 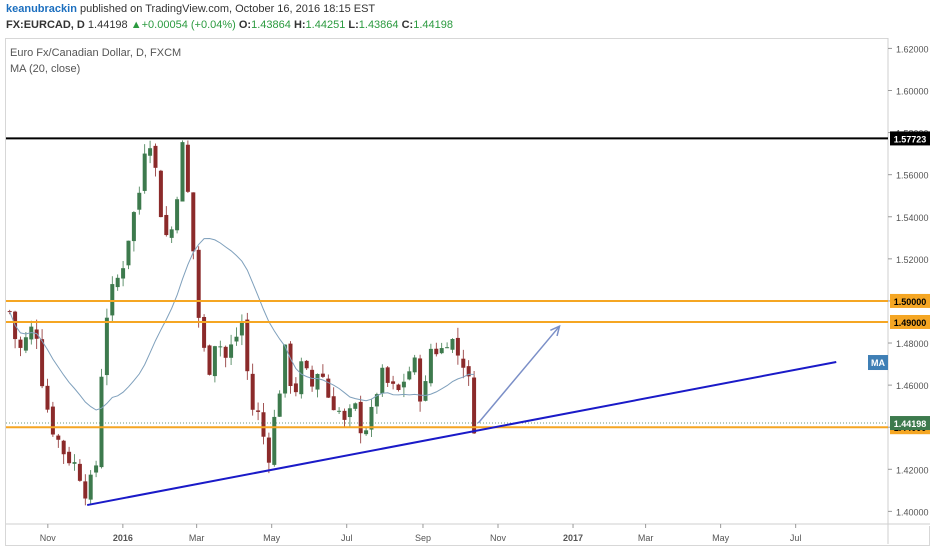 What do you see at coordinates (878, 363) in the screenshot?
I see `ma-tag` at bounding box center [878, 363].